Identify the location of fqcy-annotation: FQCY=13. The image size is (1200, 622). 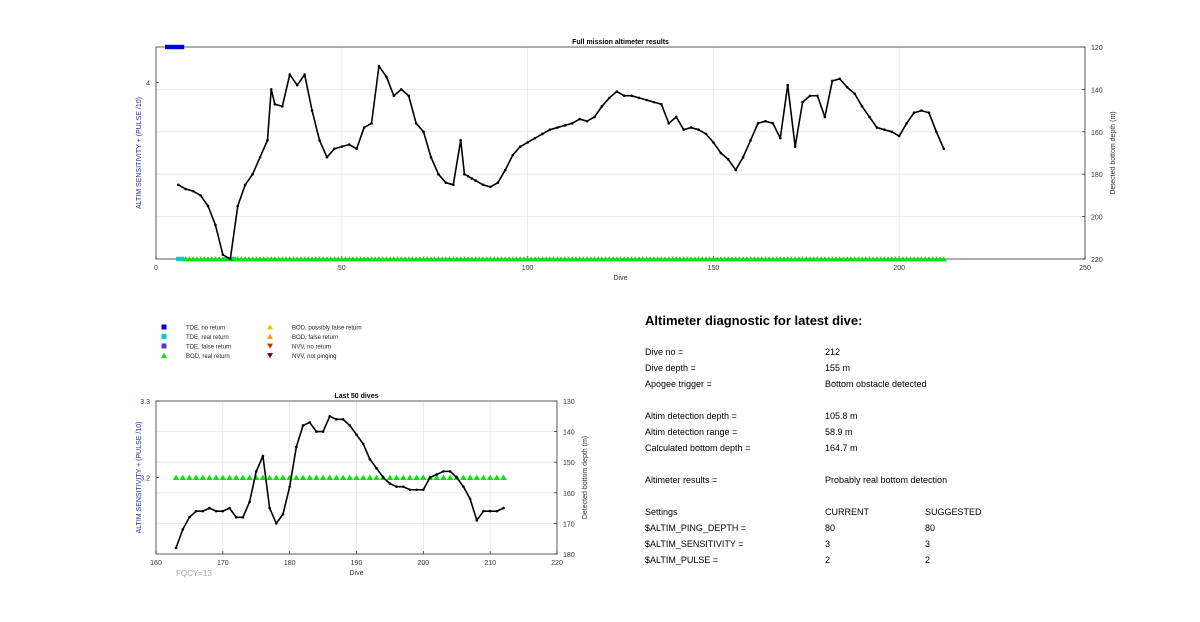
(194, 573).